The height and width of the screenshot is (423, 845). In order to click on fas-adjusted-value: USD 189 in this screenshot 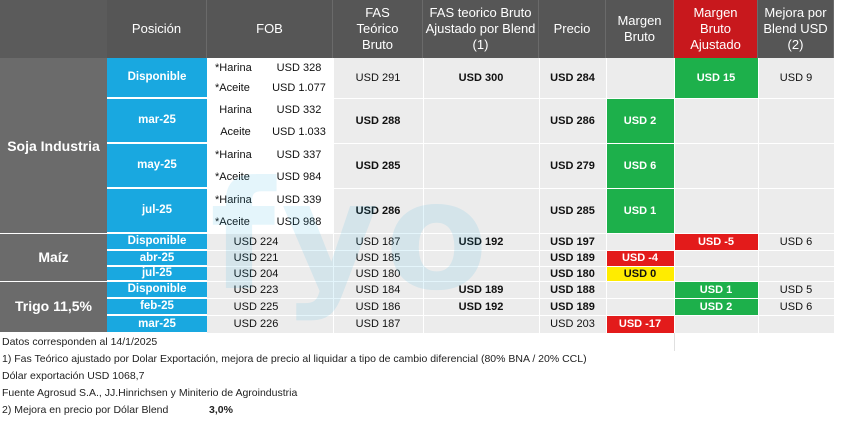, I will do `click(481, 290)`.